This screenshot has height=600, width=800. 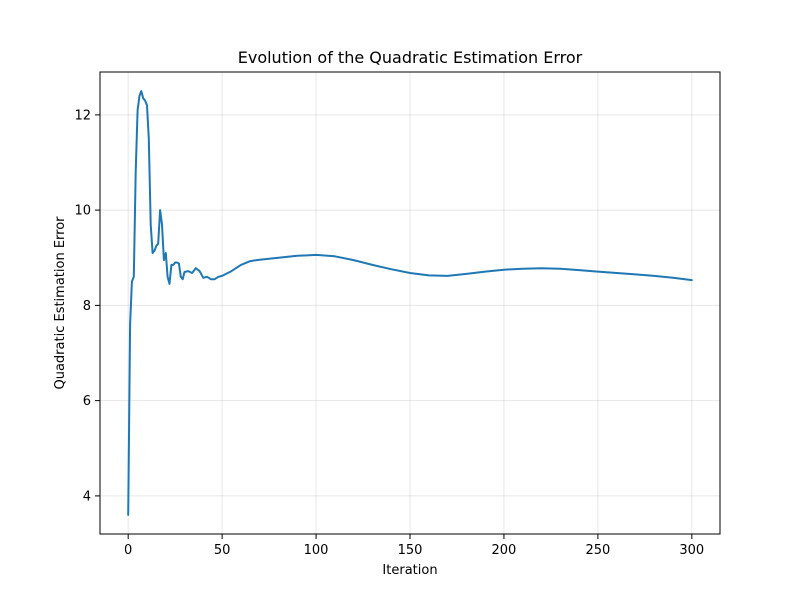 What do you see at coordinates (316, 550) in the screenshot?
I see `x-tick-label: 100` at bounding box center [316, 550].